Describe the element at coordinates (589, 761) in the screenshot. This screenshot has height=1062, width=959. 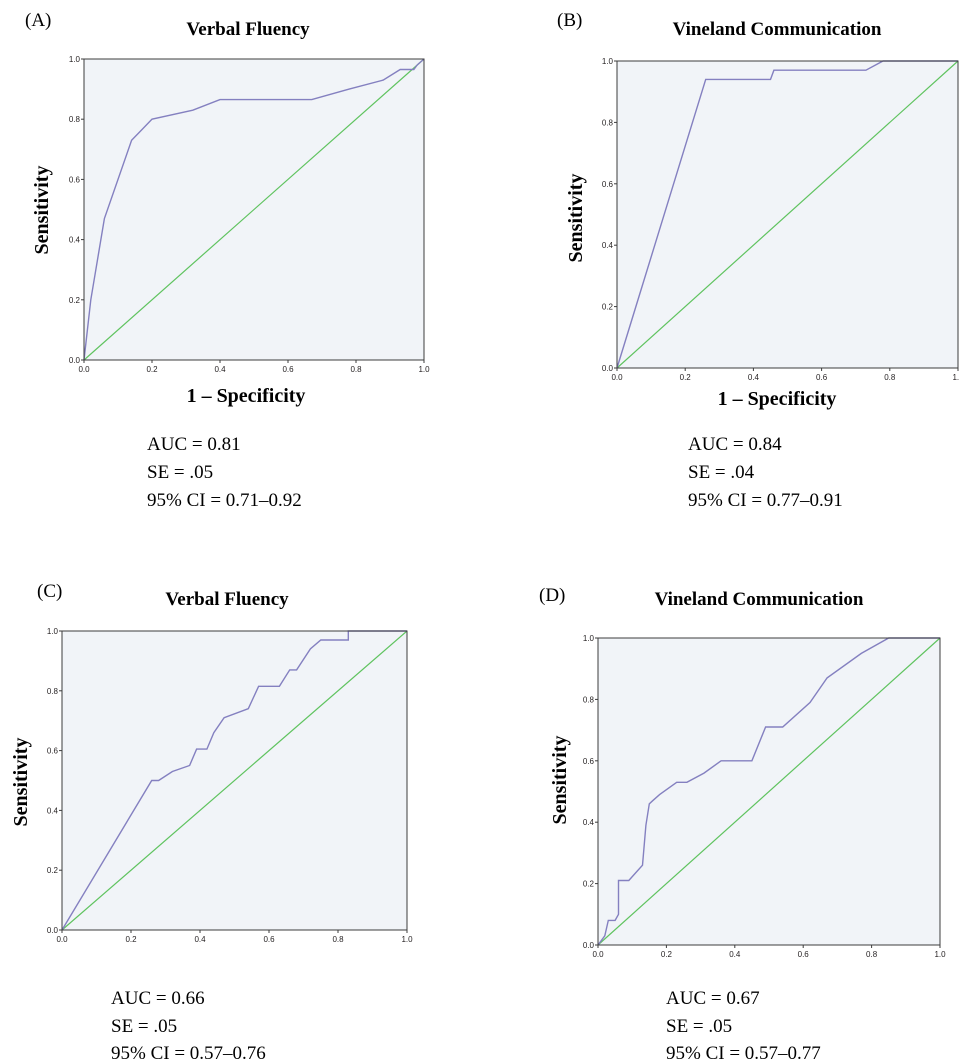
I see `panel-d-y-tick-label: 0.6` at that location.